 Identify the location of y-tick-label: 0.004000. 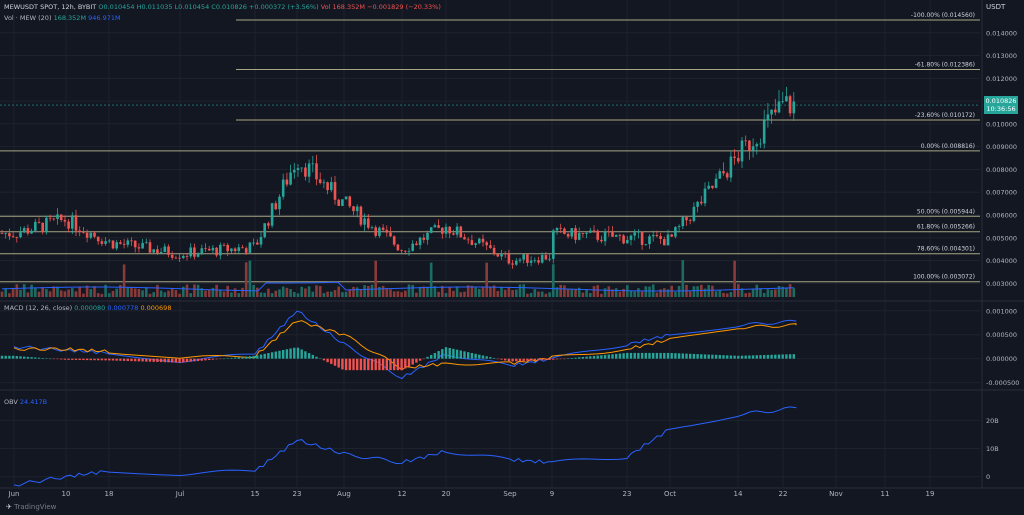
(1001, 261).